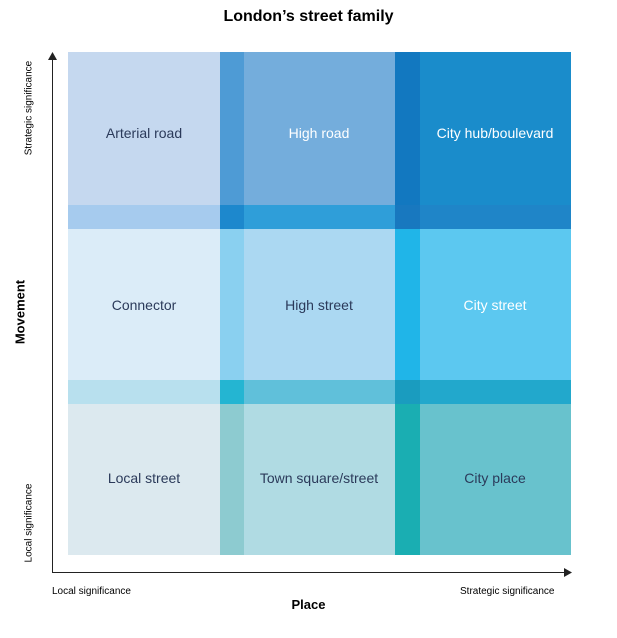  Describe the element at coordinates (20, 312) in the screenshot. I see `y-axis-label: Movement` at that location.